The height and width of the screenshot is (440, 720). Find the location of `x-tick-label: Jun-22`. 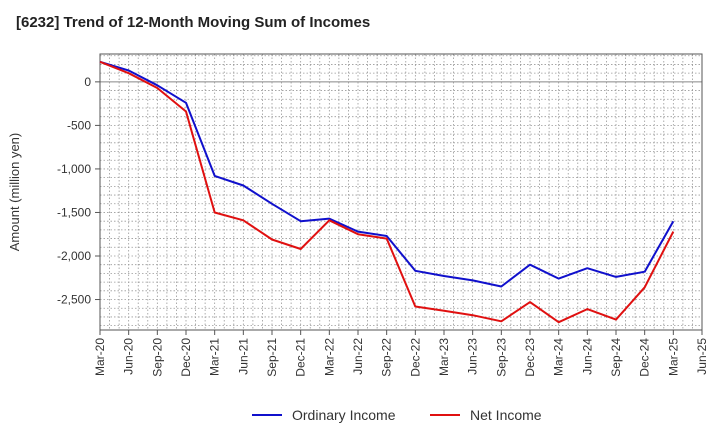

x-tick-label: Jun-22 is located at coordinates (358, 356).